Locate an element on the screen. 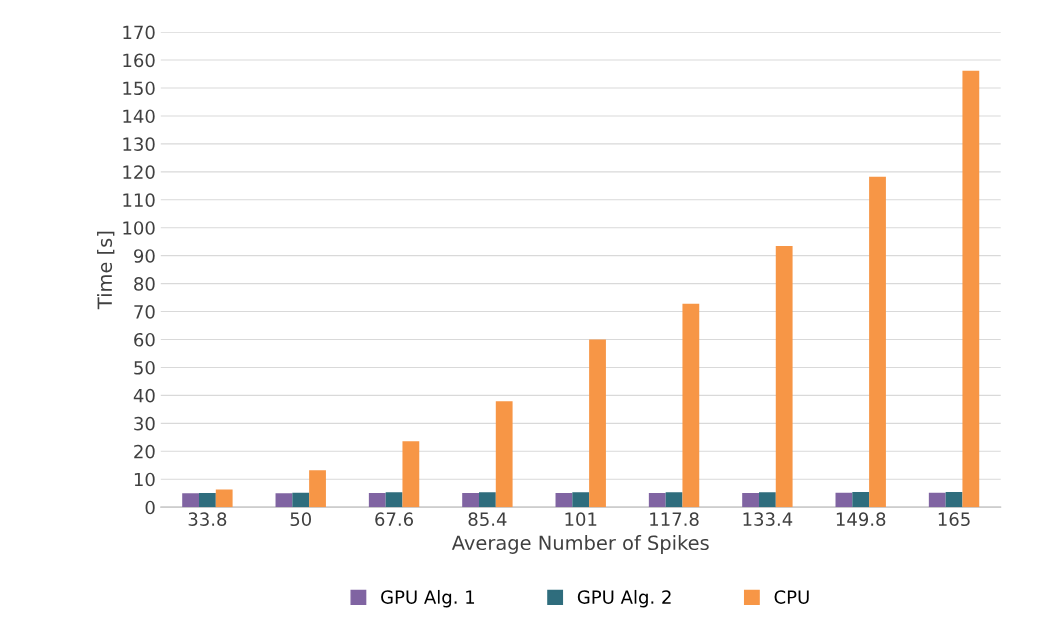 This screenshot has width=1037, height=642. y-tick-label: 100 is located at coordinates (139, 228).